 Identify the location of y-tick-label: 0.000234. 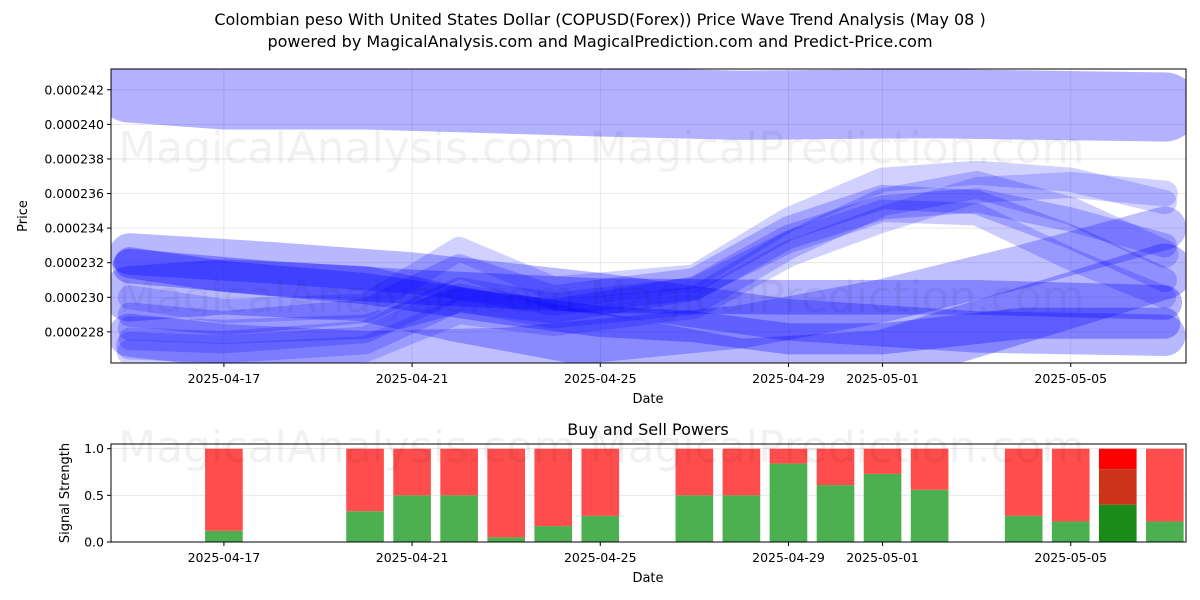
(74, 228).